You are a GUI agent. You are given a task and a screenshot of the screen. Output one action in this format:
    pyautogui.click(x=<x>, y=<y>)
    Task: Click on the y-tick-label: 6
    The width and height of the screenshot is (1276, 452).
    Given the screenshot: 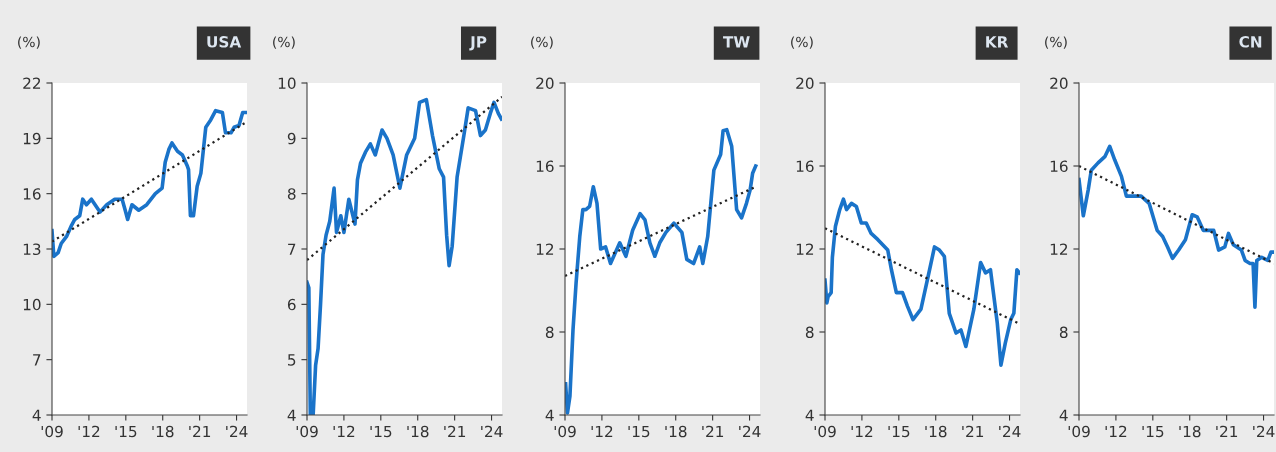 What is the action you would take?
    pyautogui.click(x=291, y=304)
    